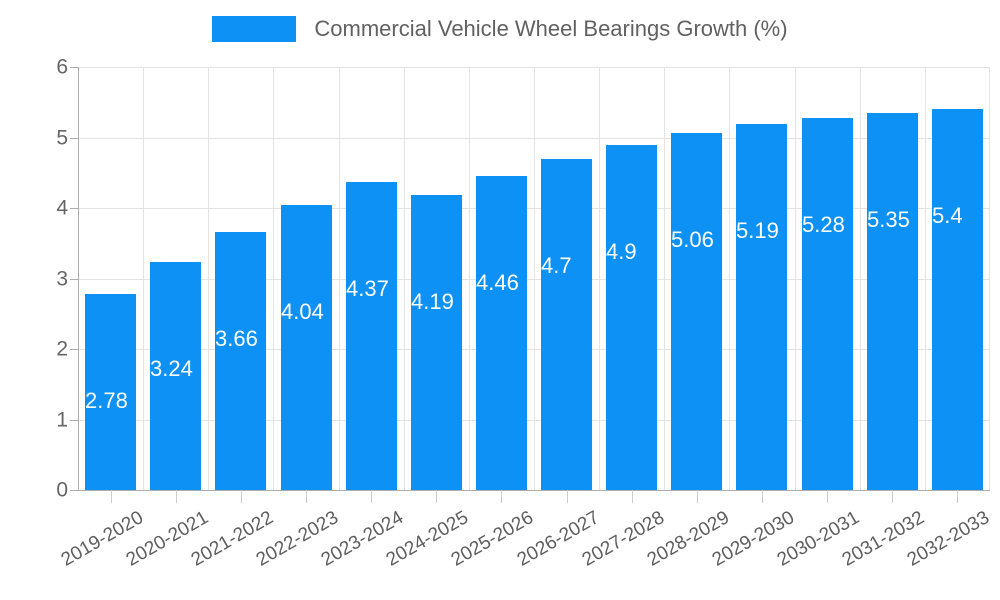 Image resolution: width=1000 pixels, height=600 pixels. Describe the element at coordinates (753, 539) in the screenshot. I see `x-axis-tick-label: 2029-2030` at that location.